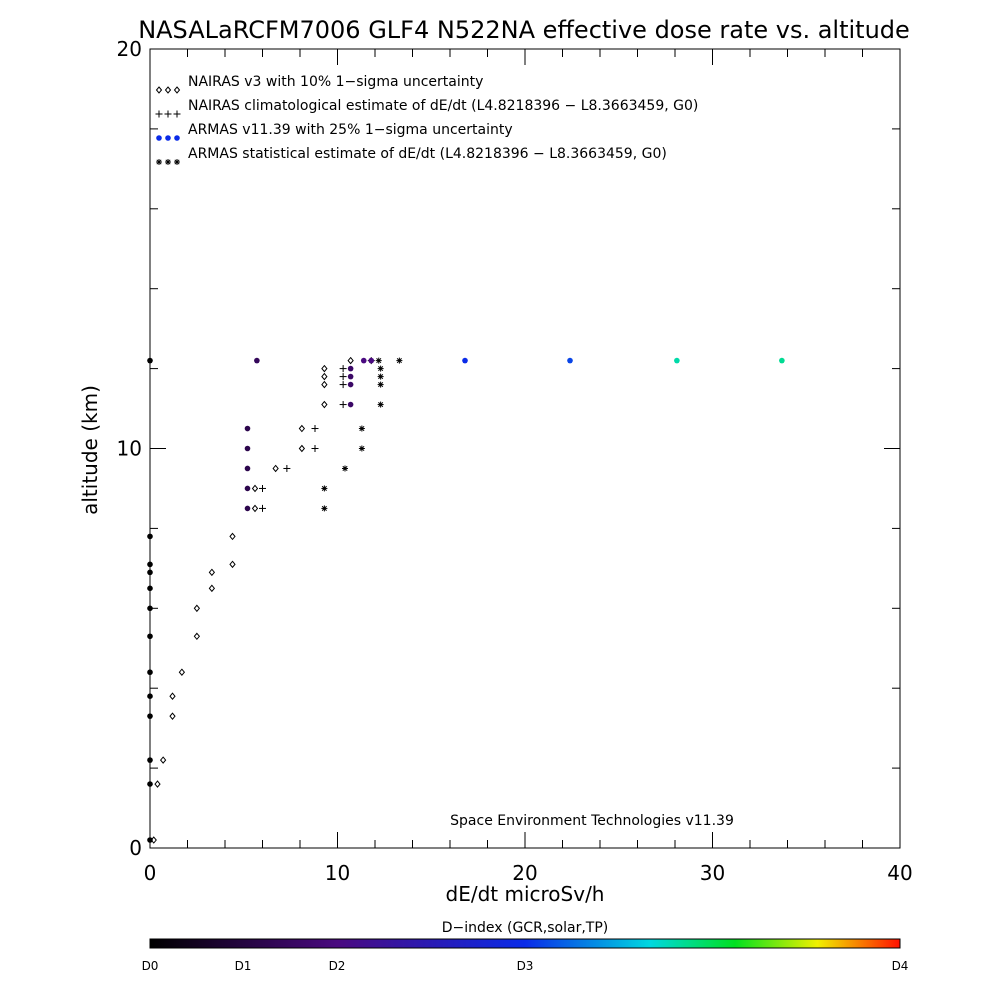 The height and width of the screenshot is (1000, 1000). I want to click on legend-entry: NAIRAS v3 with 10% 1−sigma uncertainty, so click(319, 84).